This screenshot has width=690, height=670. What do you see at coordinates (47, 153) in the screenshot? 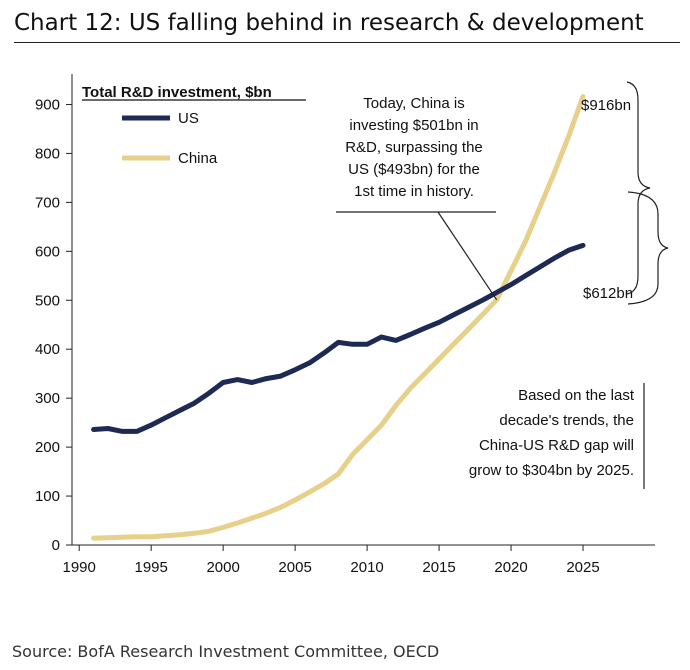
I see `y-tick-label: 800` at bounding box center [47, 153].